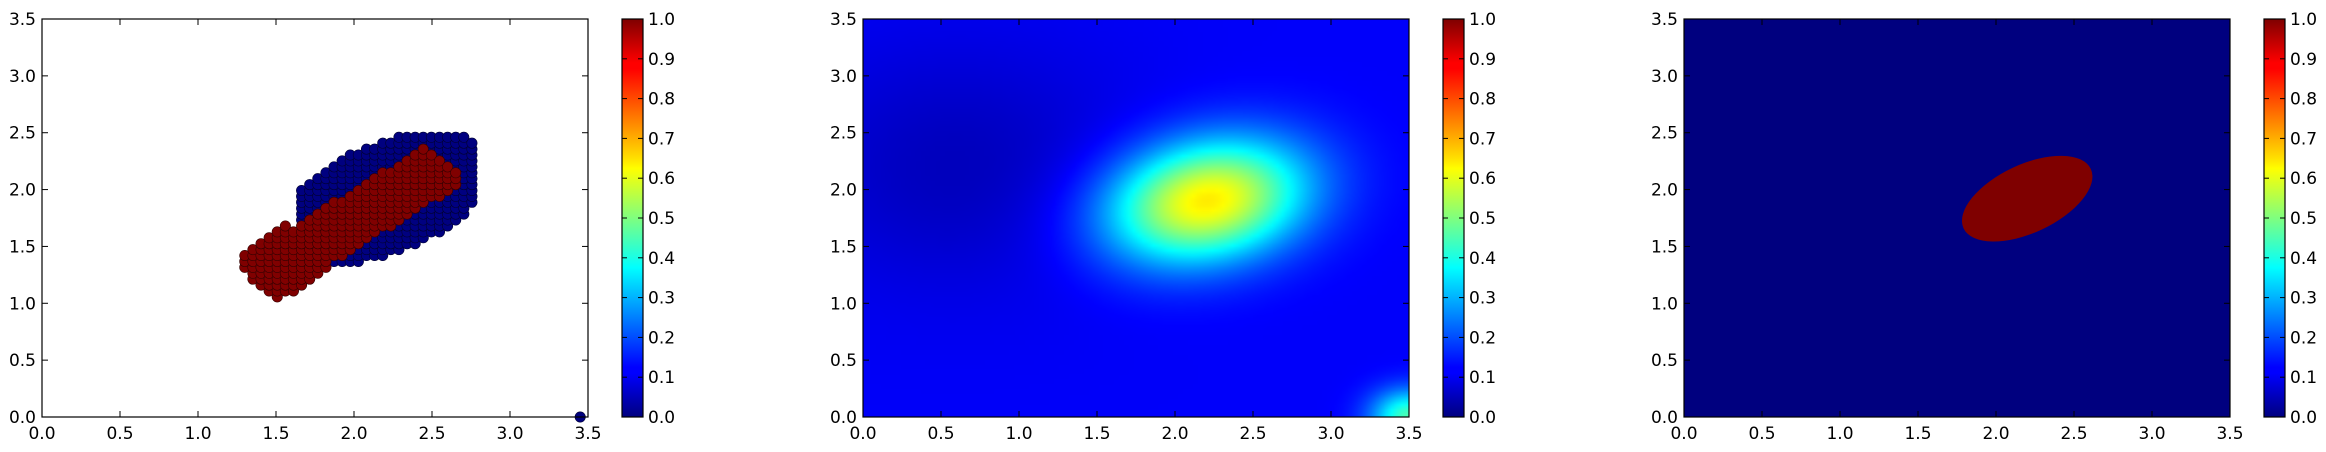 Image resolution: width=2326 pixels, height=452 pixels. Describe the element at coordinates (412, 277) in the screenshot. I see `scatter-points` at that location.